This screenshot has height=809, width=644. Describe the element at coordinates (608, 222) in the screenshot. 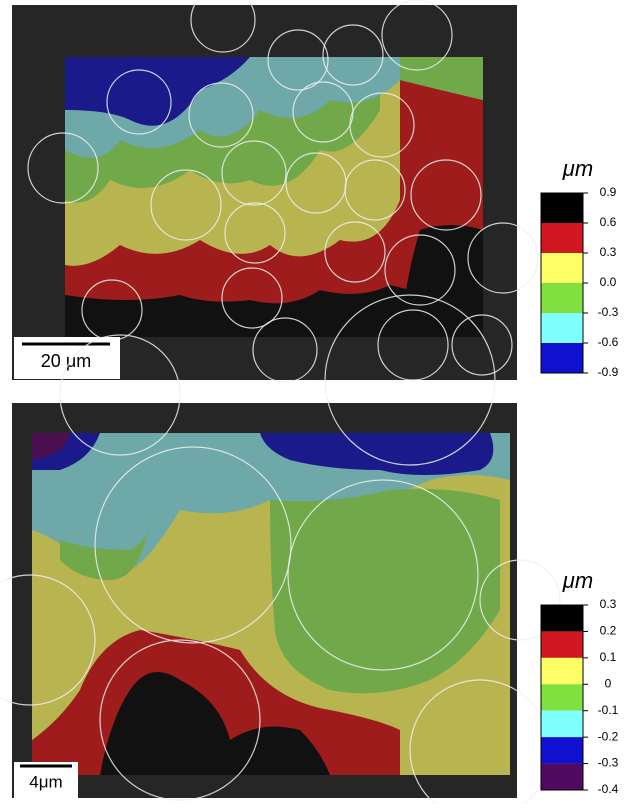

I see `colorbar-tick-label: 0.6` at that location.